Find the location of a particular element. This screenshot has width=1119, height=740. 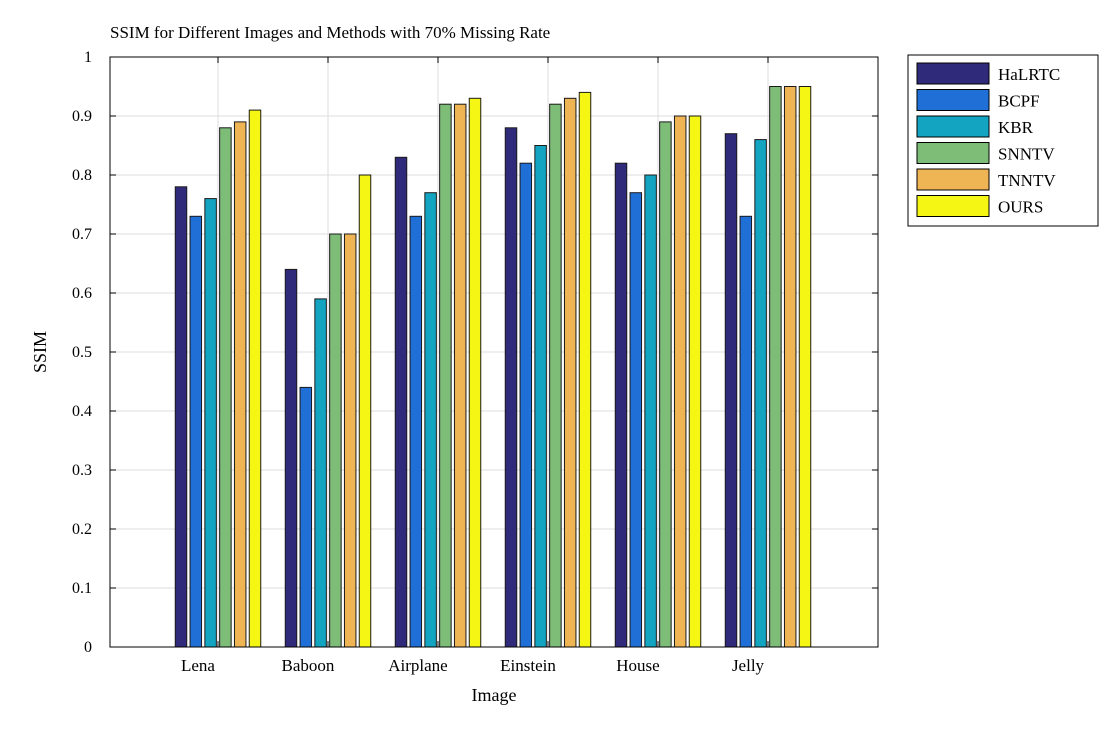

legend-label: OURS is located at coordinates (1020, 207).